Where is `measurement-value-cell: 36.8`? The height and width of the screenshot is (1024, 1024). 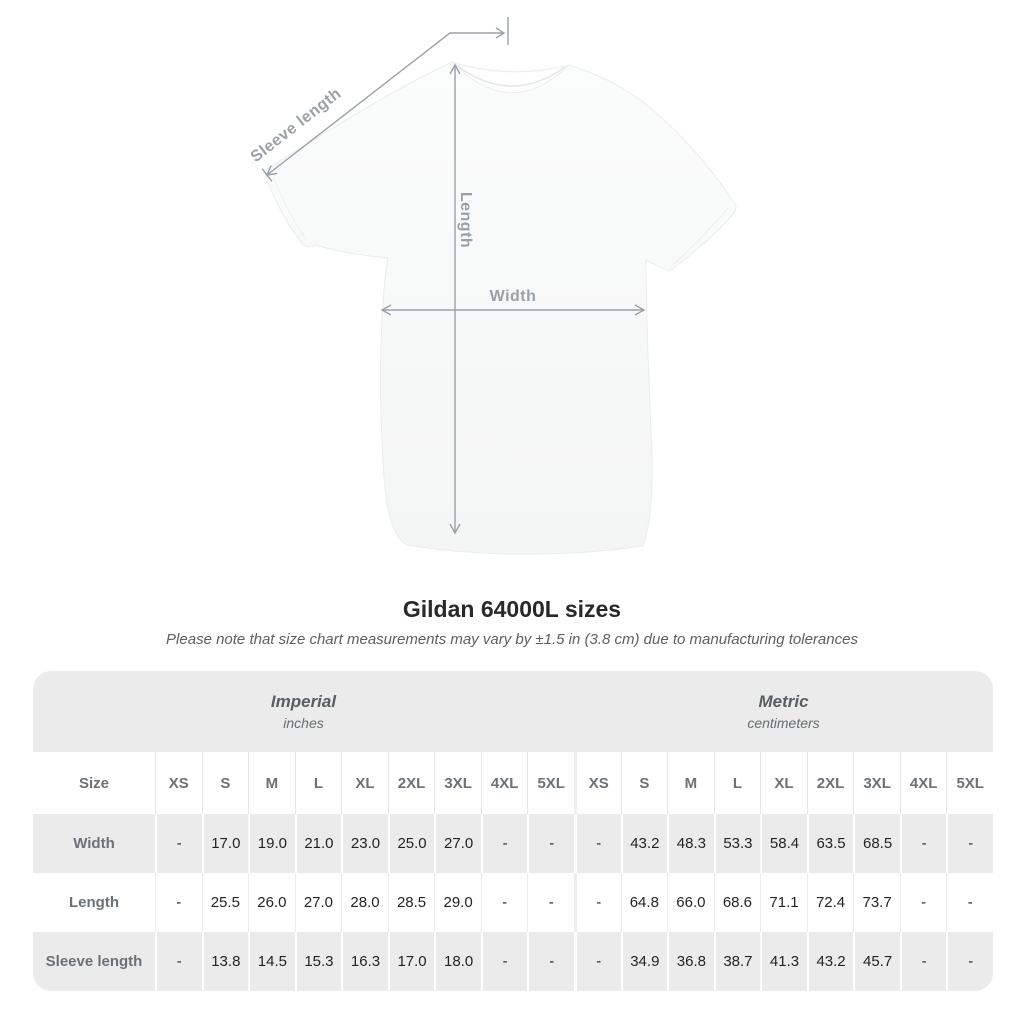 measurement-value-cell: 36.8 is located at coordinates (690, 961).